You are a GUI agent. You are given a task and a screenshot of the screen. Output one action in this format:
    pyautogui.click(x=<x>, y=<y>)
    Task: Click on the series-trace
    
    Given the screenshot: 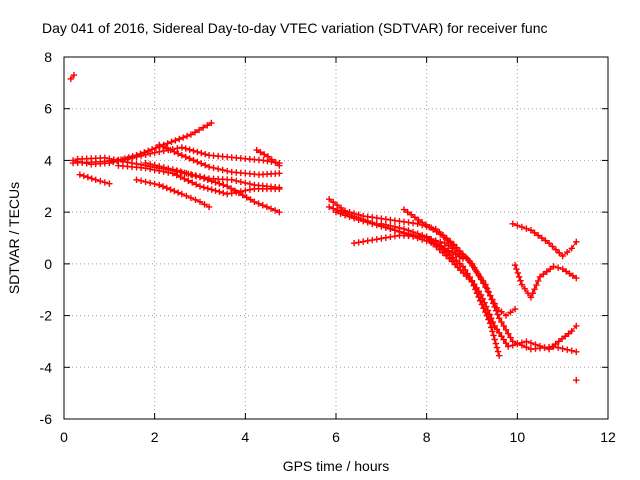 What is the action you would take?
    pyautogui.click(x=545, y=281)
    